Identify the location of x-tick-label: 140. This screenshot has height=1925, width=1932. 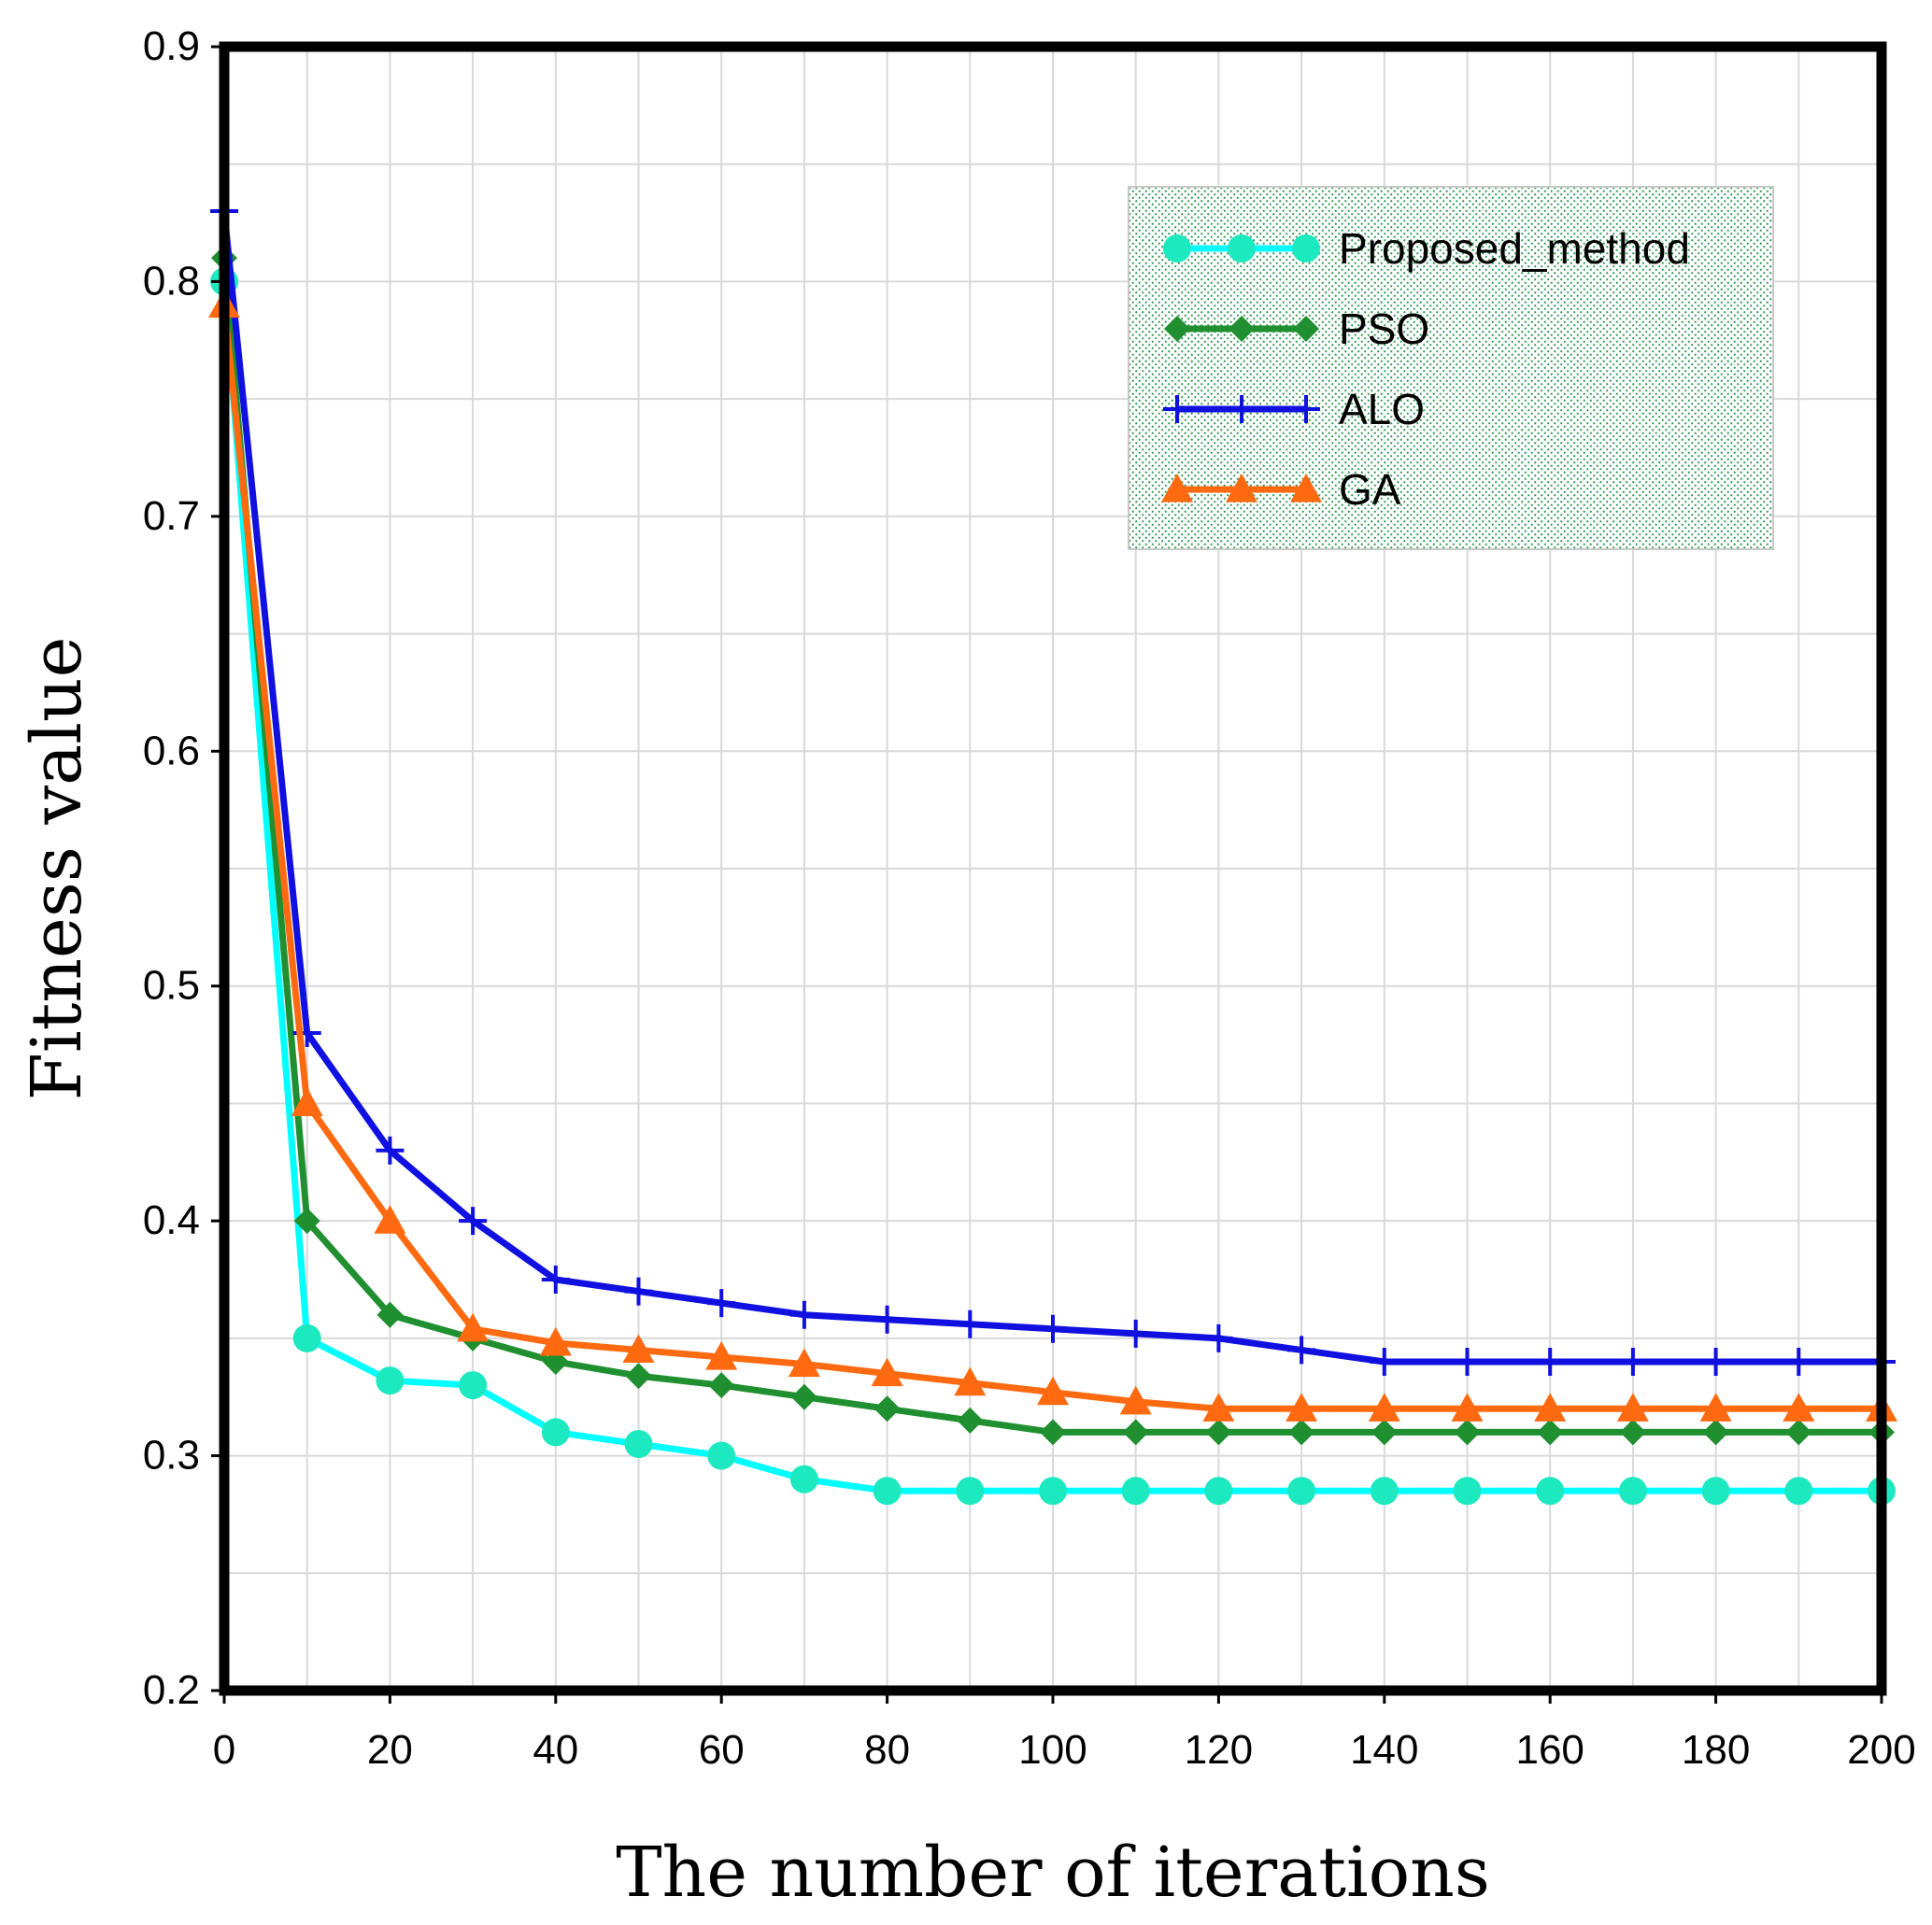
(1384, 1750).